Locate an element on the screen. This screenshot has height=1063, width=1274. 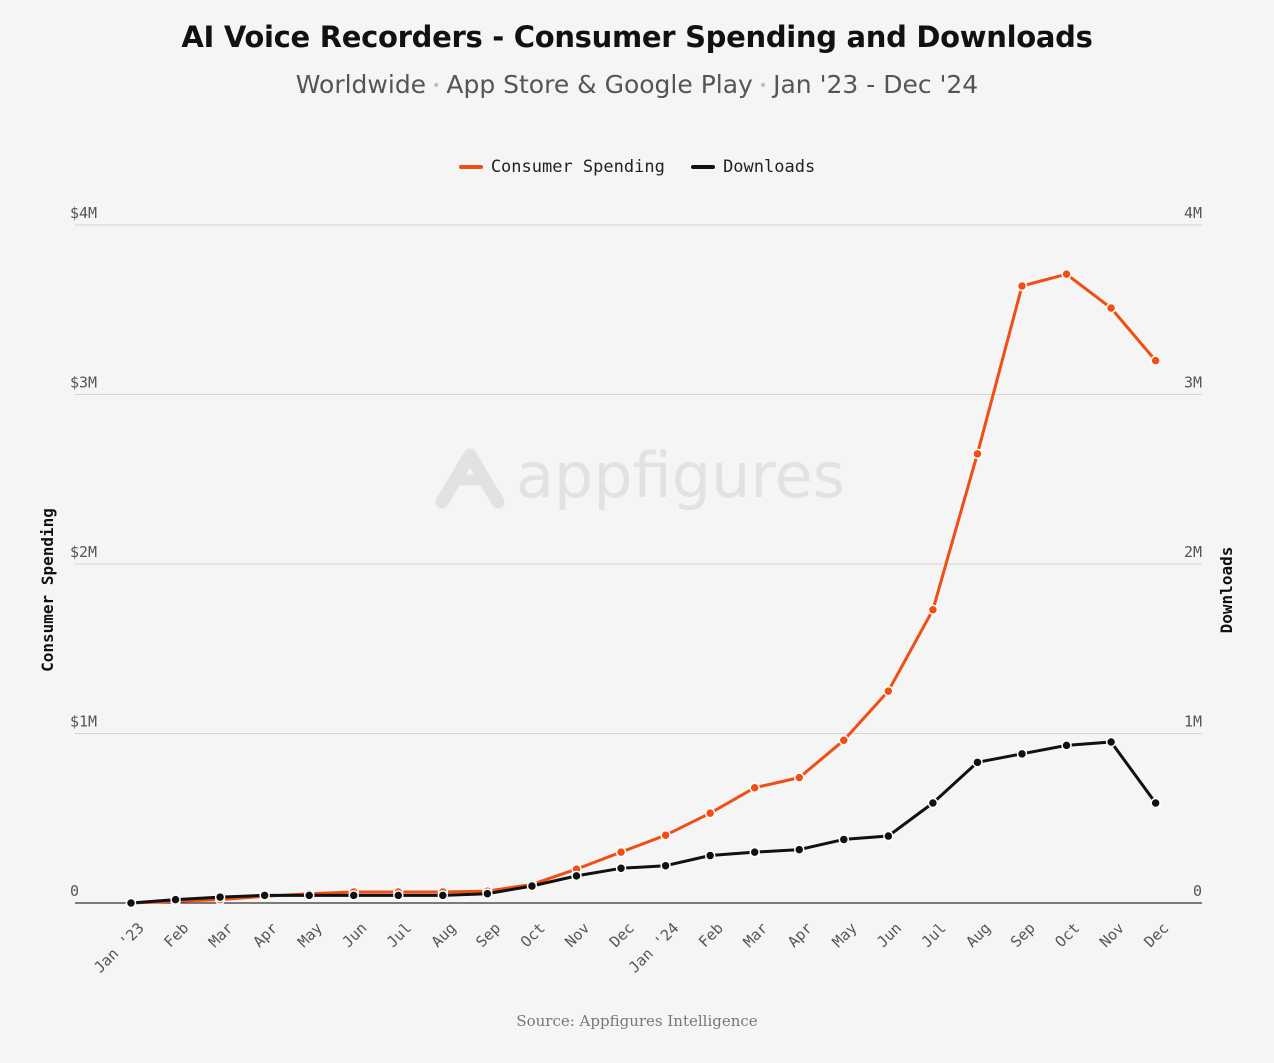
series-line-downloads is located at coordinates (643, 822).